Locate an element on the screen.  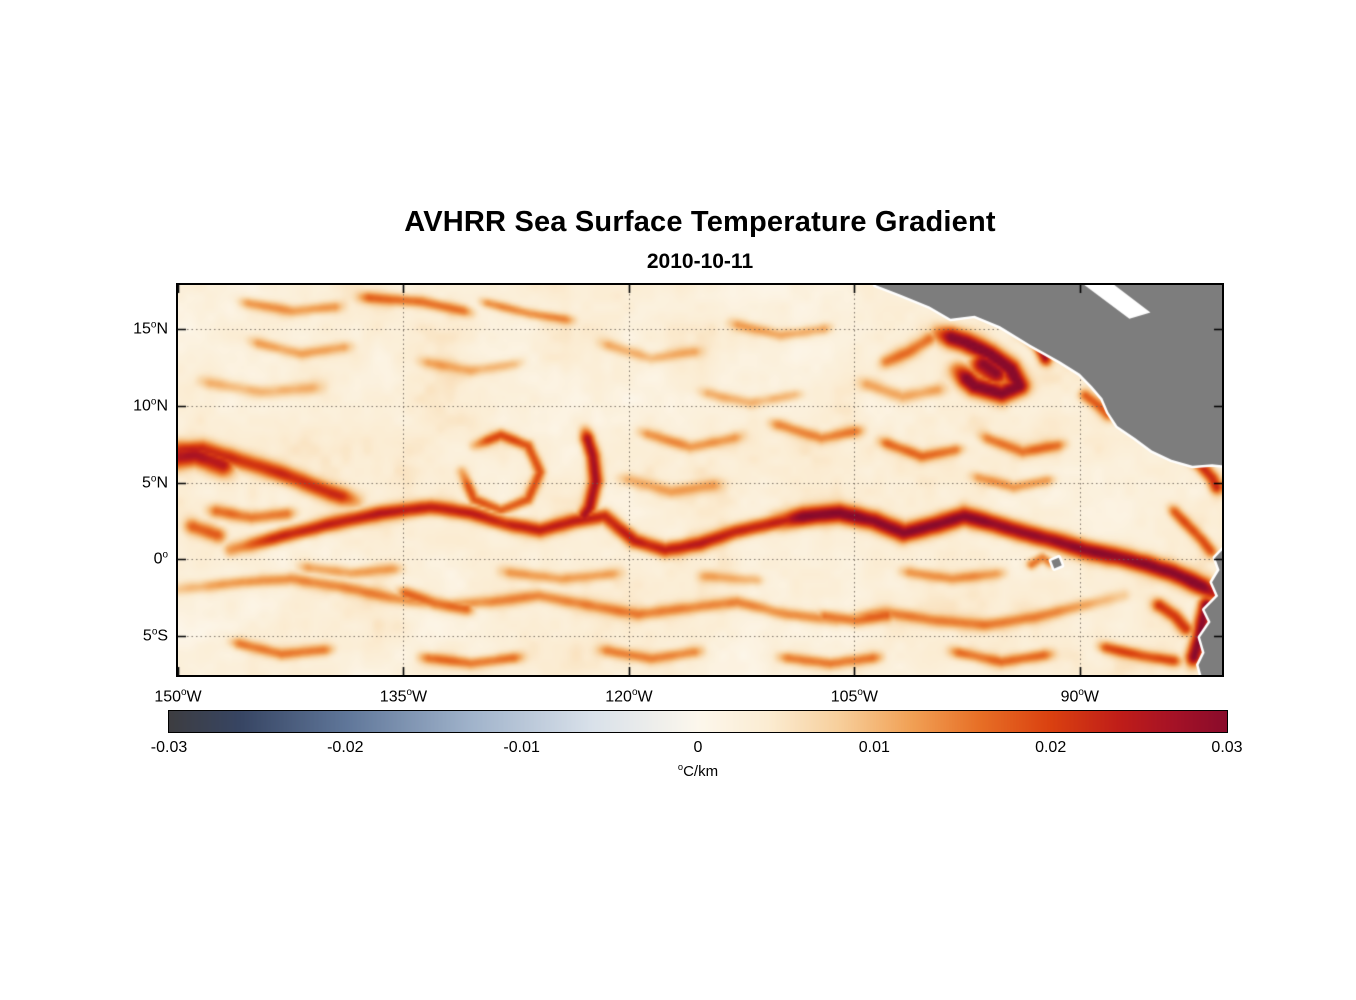
degree-symbol: o is located at coordinates (680, 767).